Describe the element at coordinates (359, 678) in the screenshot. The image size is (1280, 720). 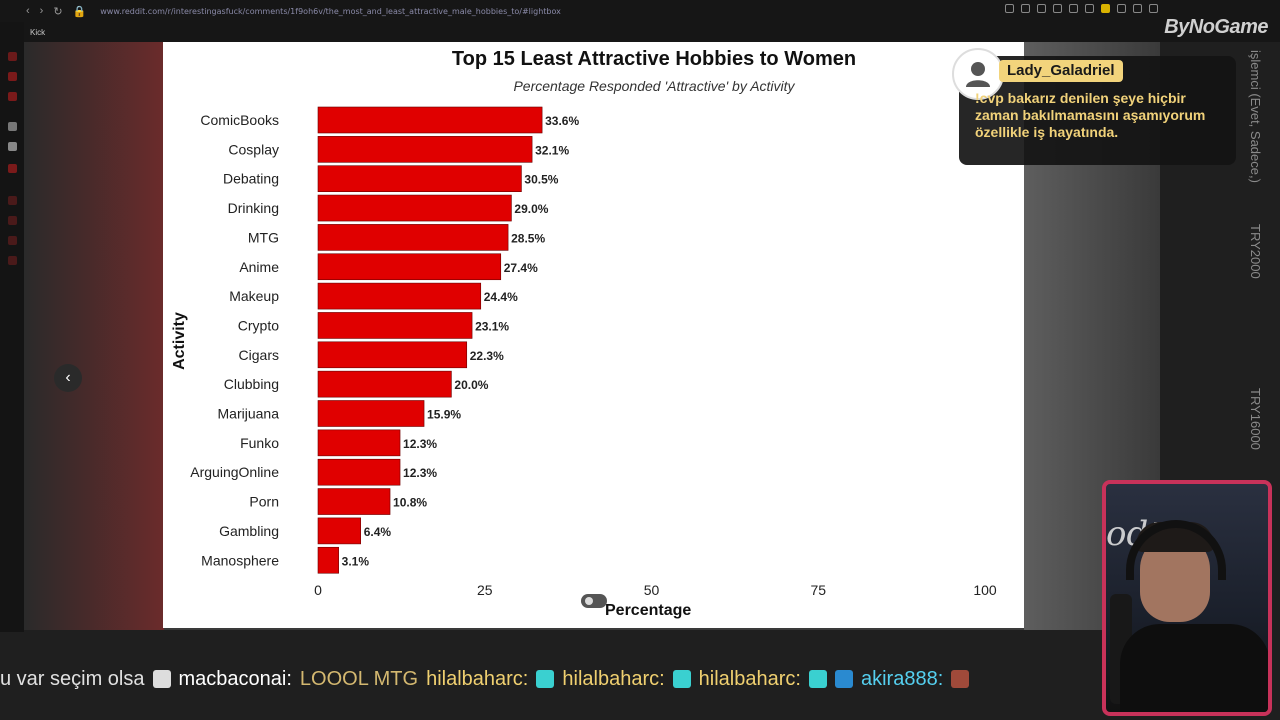
I see `ticker-message: LOOOL MTG` at that location.